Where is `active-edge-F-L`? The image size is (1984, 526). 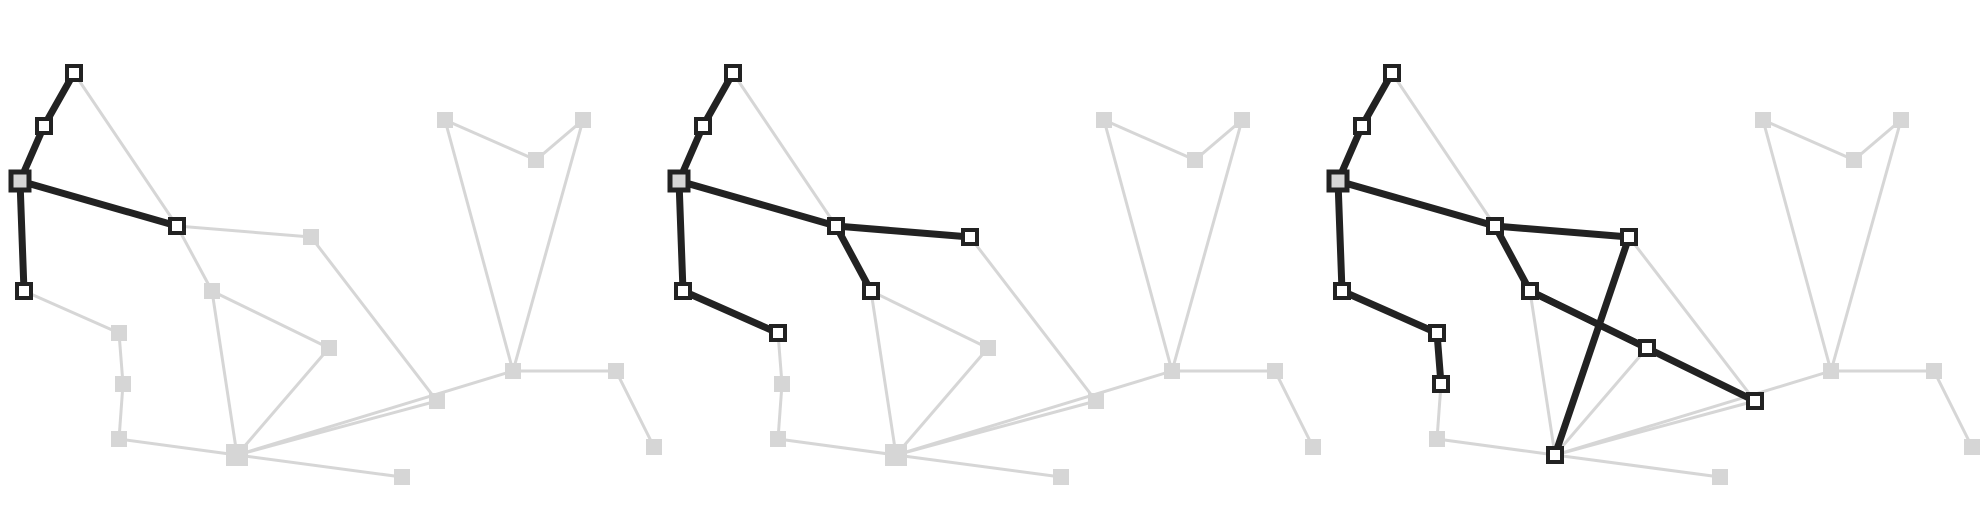 active-edge-F-L is located at coordinates (1592, 346).